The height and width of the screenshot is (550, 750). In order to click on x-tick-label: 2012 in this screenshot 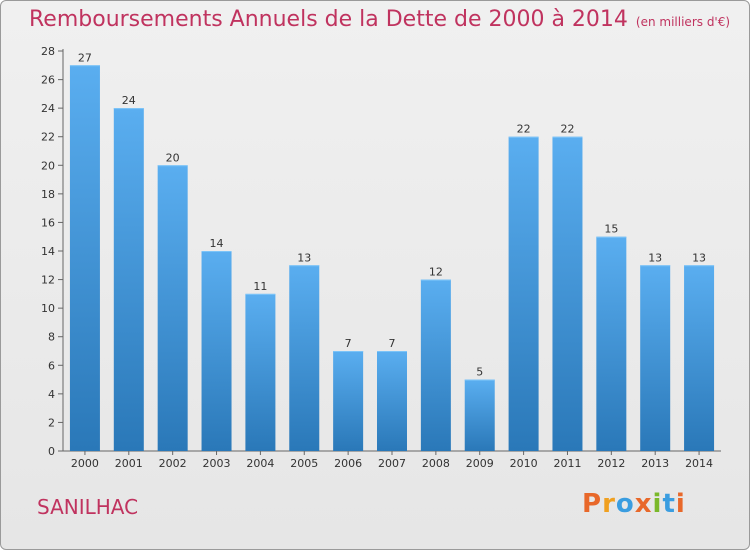, I will do `click(611, 463)`.